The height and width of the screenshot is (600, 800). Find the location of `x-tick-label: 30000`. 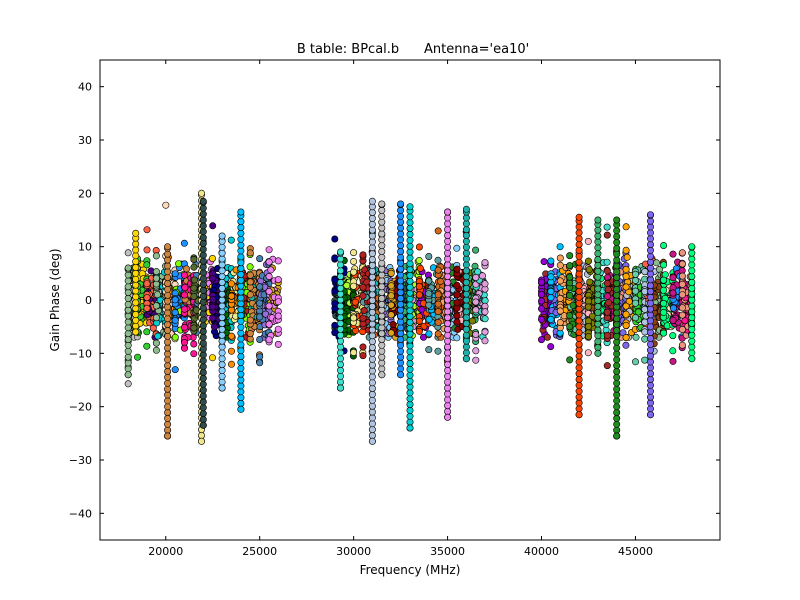

x-tick-label: 30000 is located at coordinates (353, 551).